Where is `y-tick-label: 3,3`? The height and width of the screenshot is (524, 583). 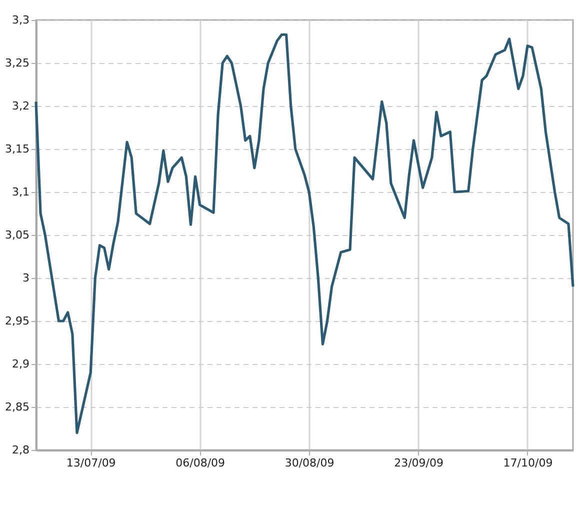
y-tick-label: 3,3 is located at coordinates (21, 20).